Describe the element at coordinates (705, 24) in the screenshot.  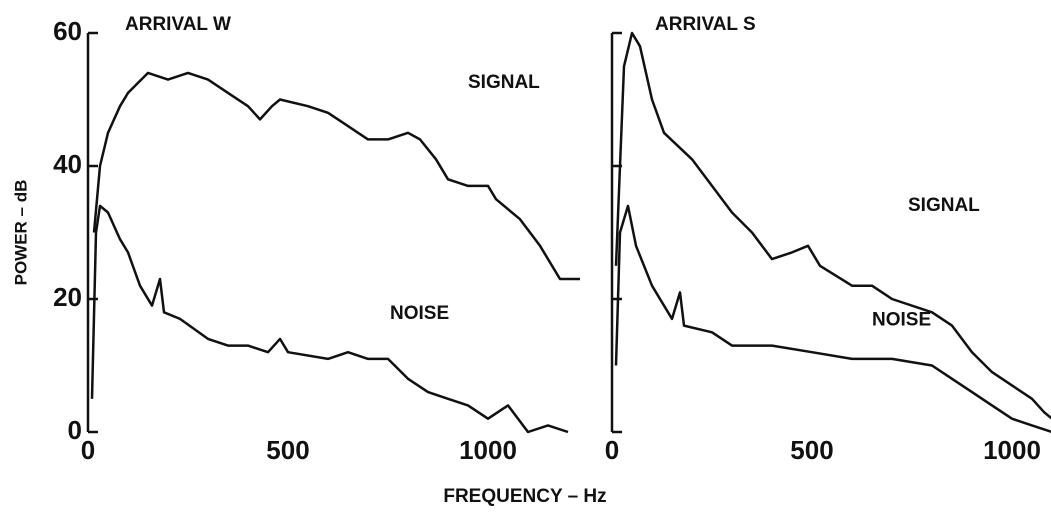
I see `panel-title: ARRIVAL S` at that location.